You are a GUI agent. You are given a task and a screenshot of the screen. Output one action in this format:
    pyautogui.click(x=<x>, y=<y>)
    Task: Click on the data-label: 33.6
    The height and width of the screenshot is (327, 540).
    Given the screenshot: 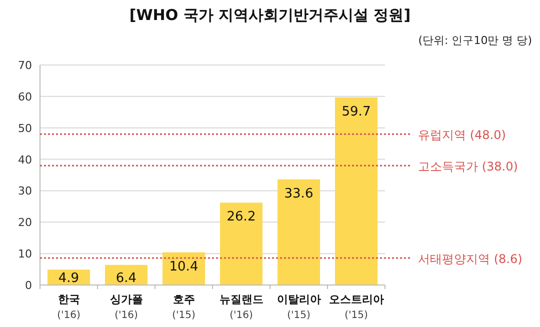 What is the action you would take?
    pyautogui.click(x=299, y=194)
    